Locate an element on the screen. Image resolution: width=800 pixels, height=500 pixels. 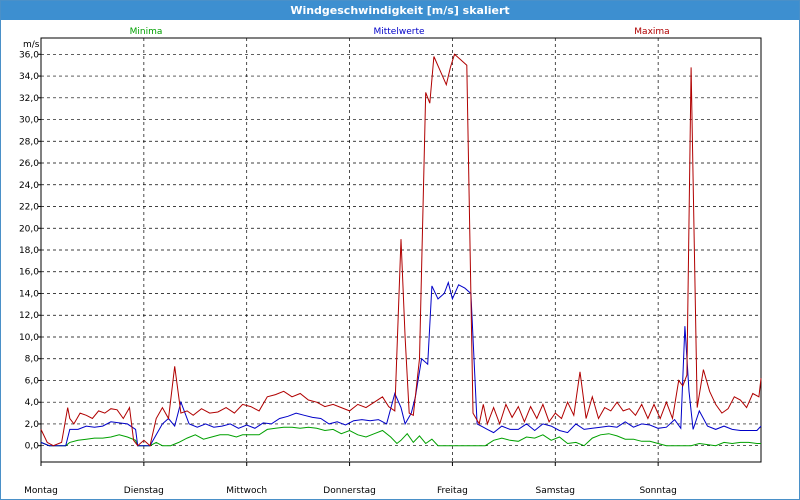
y-tick-label: 36,0 is located at coordinates (29, 55).